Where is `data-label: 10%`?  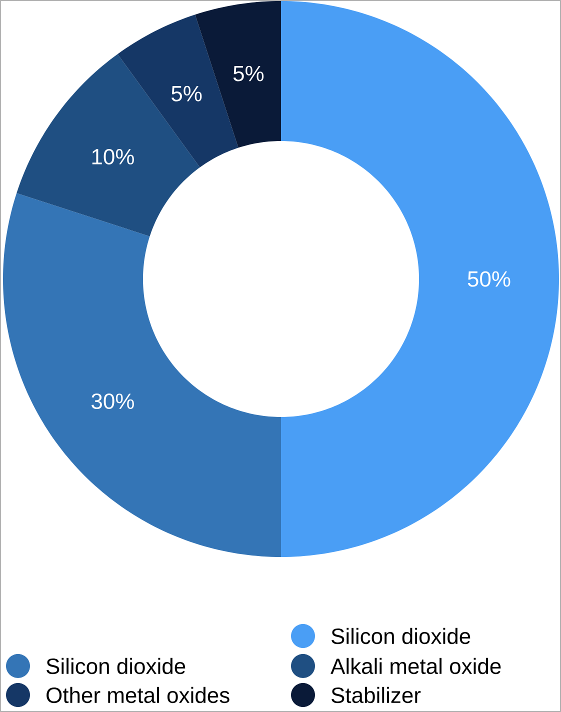 data-label: 10% is located at coordinates (113, 156).